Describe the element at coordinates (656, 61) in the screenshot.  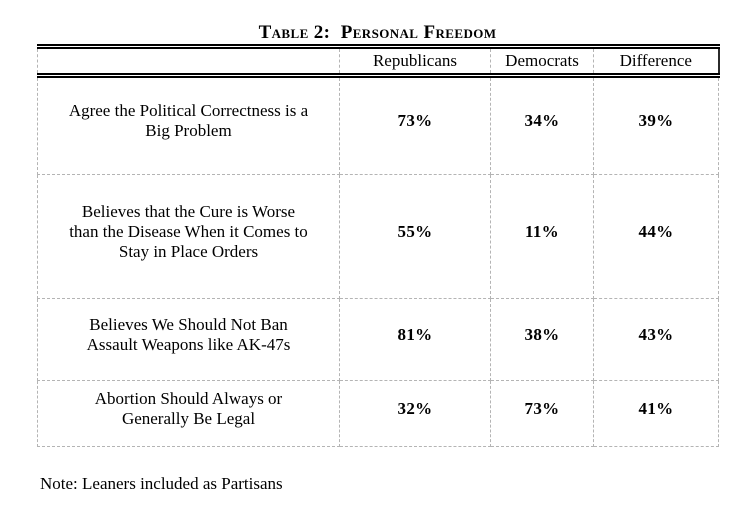
I see `header-difference: Difference` at that location.